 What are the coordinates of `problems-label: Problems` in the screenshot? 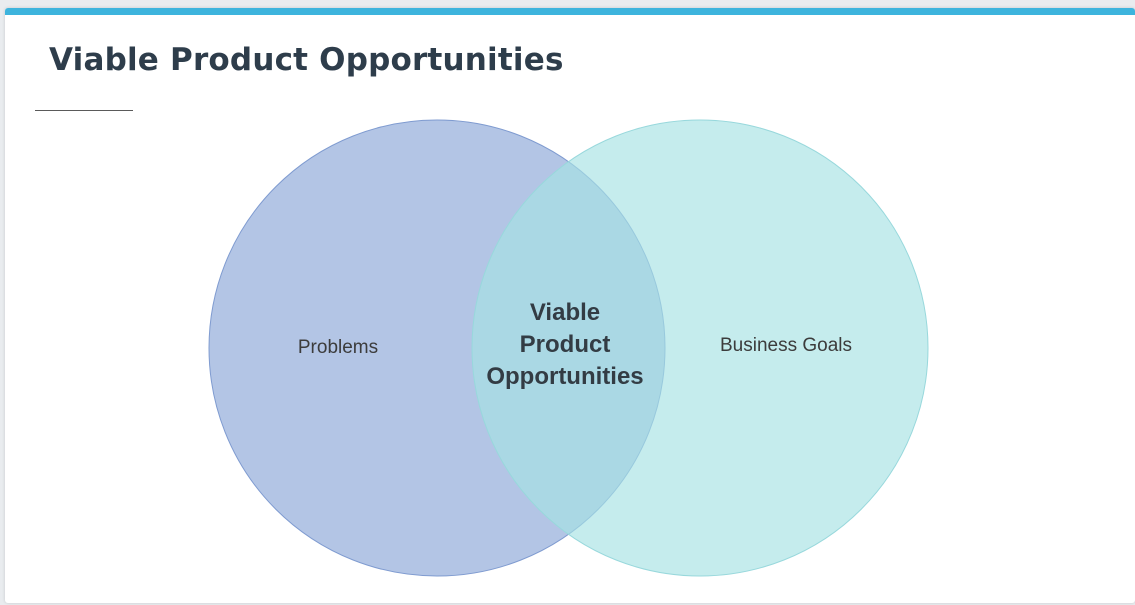 It's located at (338, 347).